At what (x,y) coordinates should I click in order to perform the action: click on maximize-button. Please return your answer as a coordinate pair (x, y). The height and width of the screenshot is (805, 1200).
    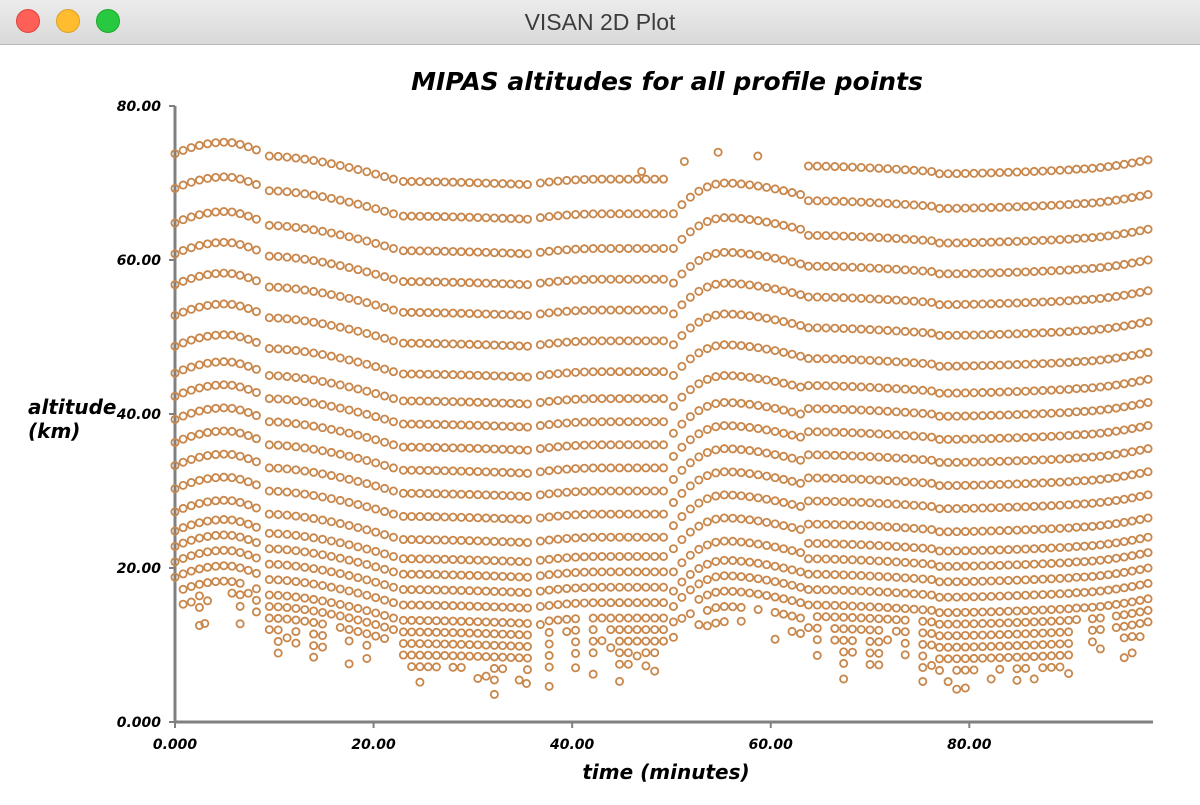
    Looking at the image, I should click on (108, 21).